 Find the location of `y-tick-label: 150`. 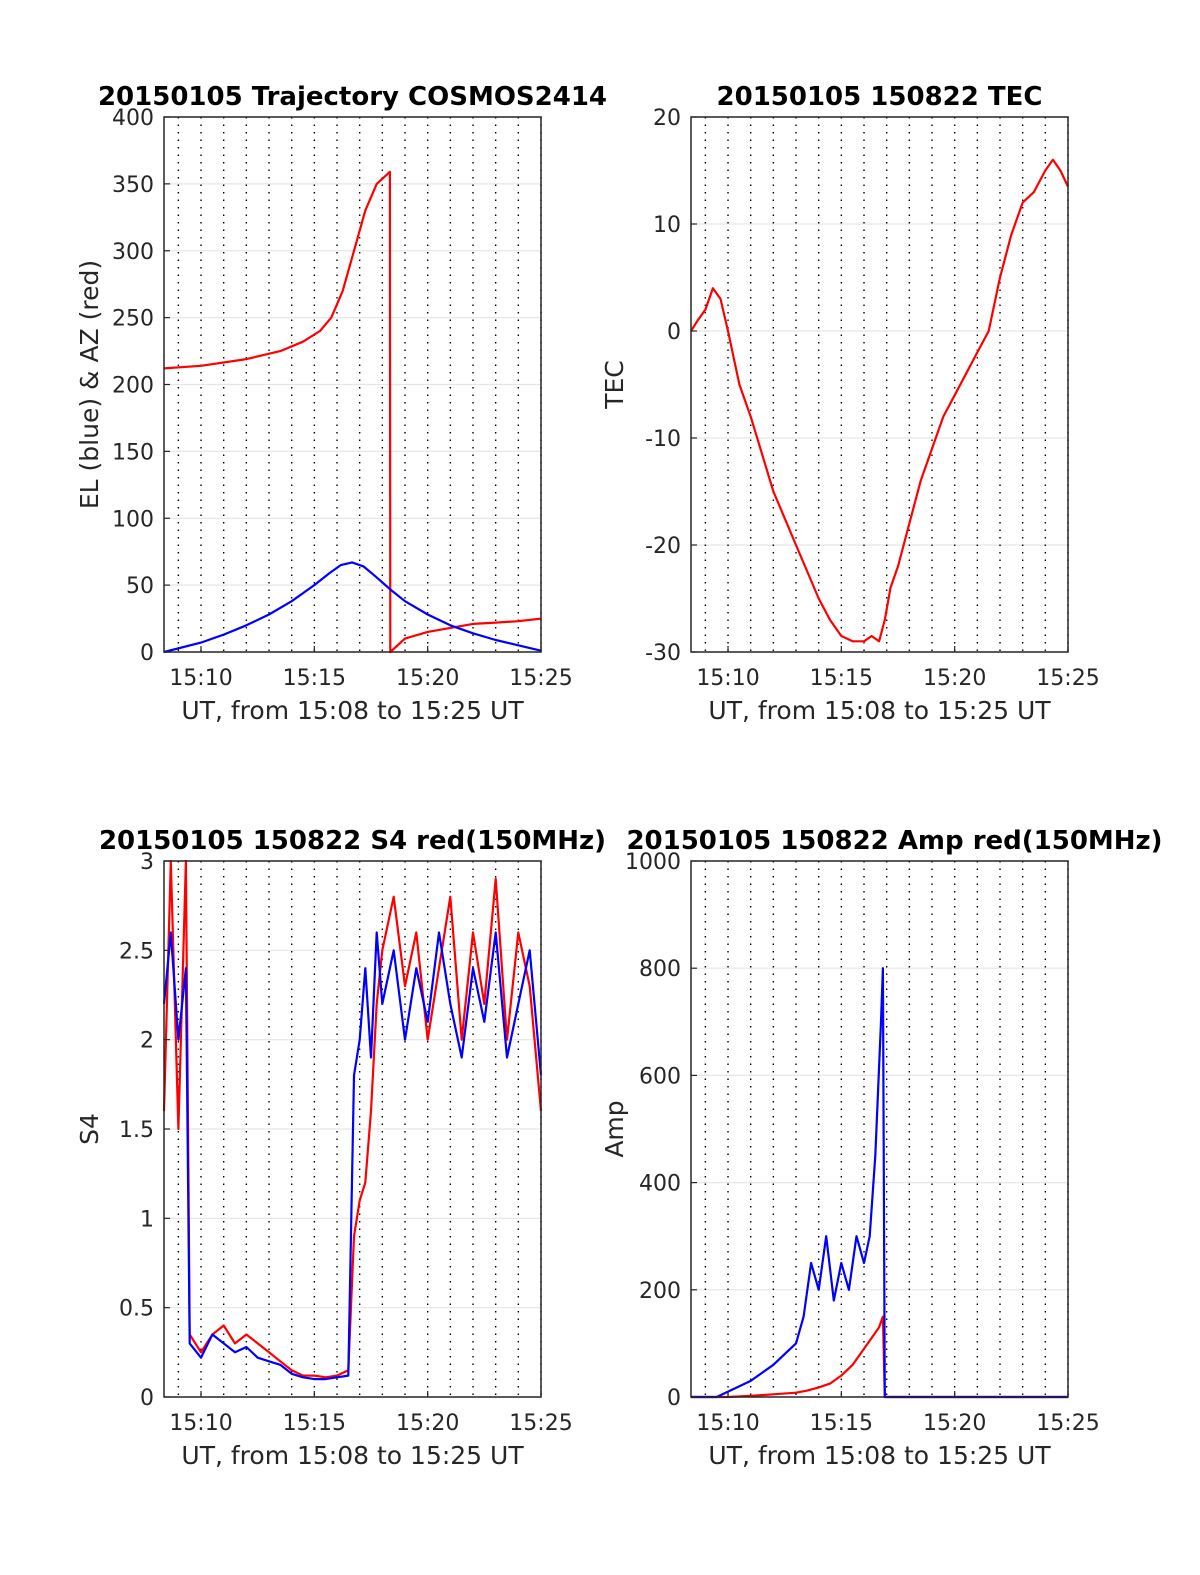

y-tick-label: 150 is located at coordinates (133, 452).